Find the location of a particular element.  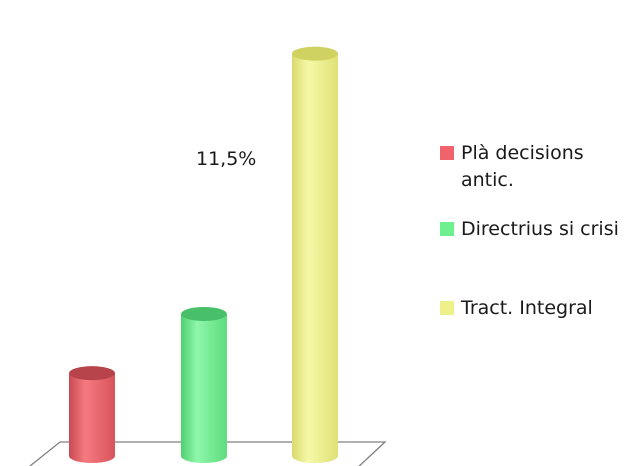

legend-item-tract-integral: Tract. Integral is located at coordinates (538, 308).